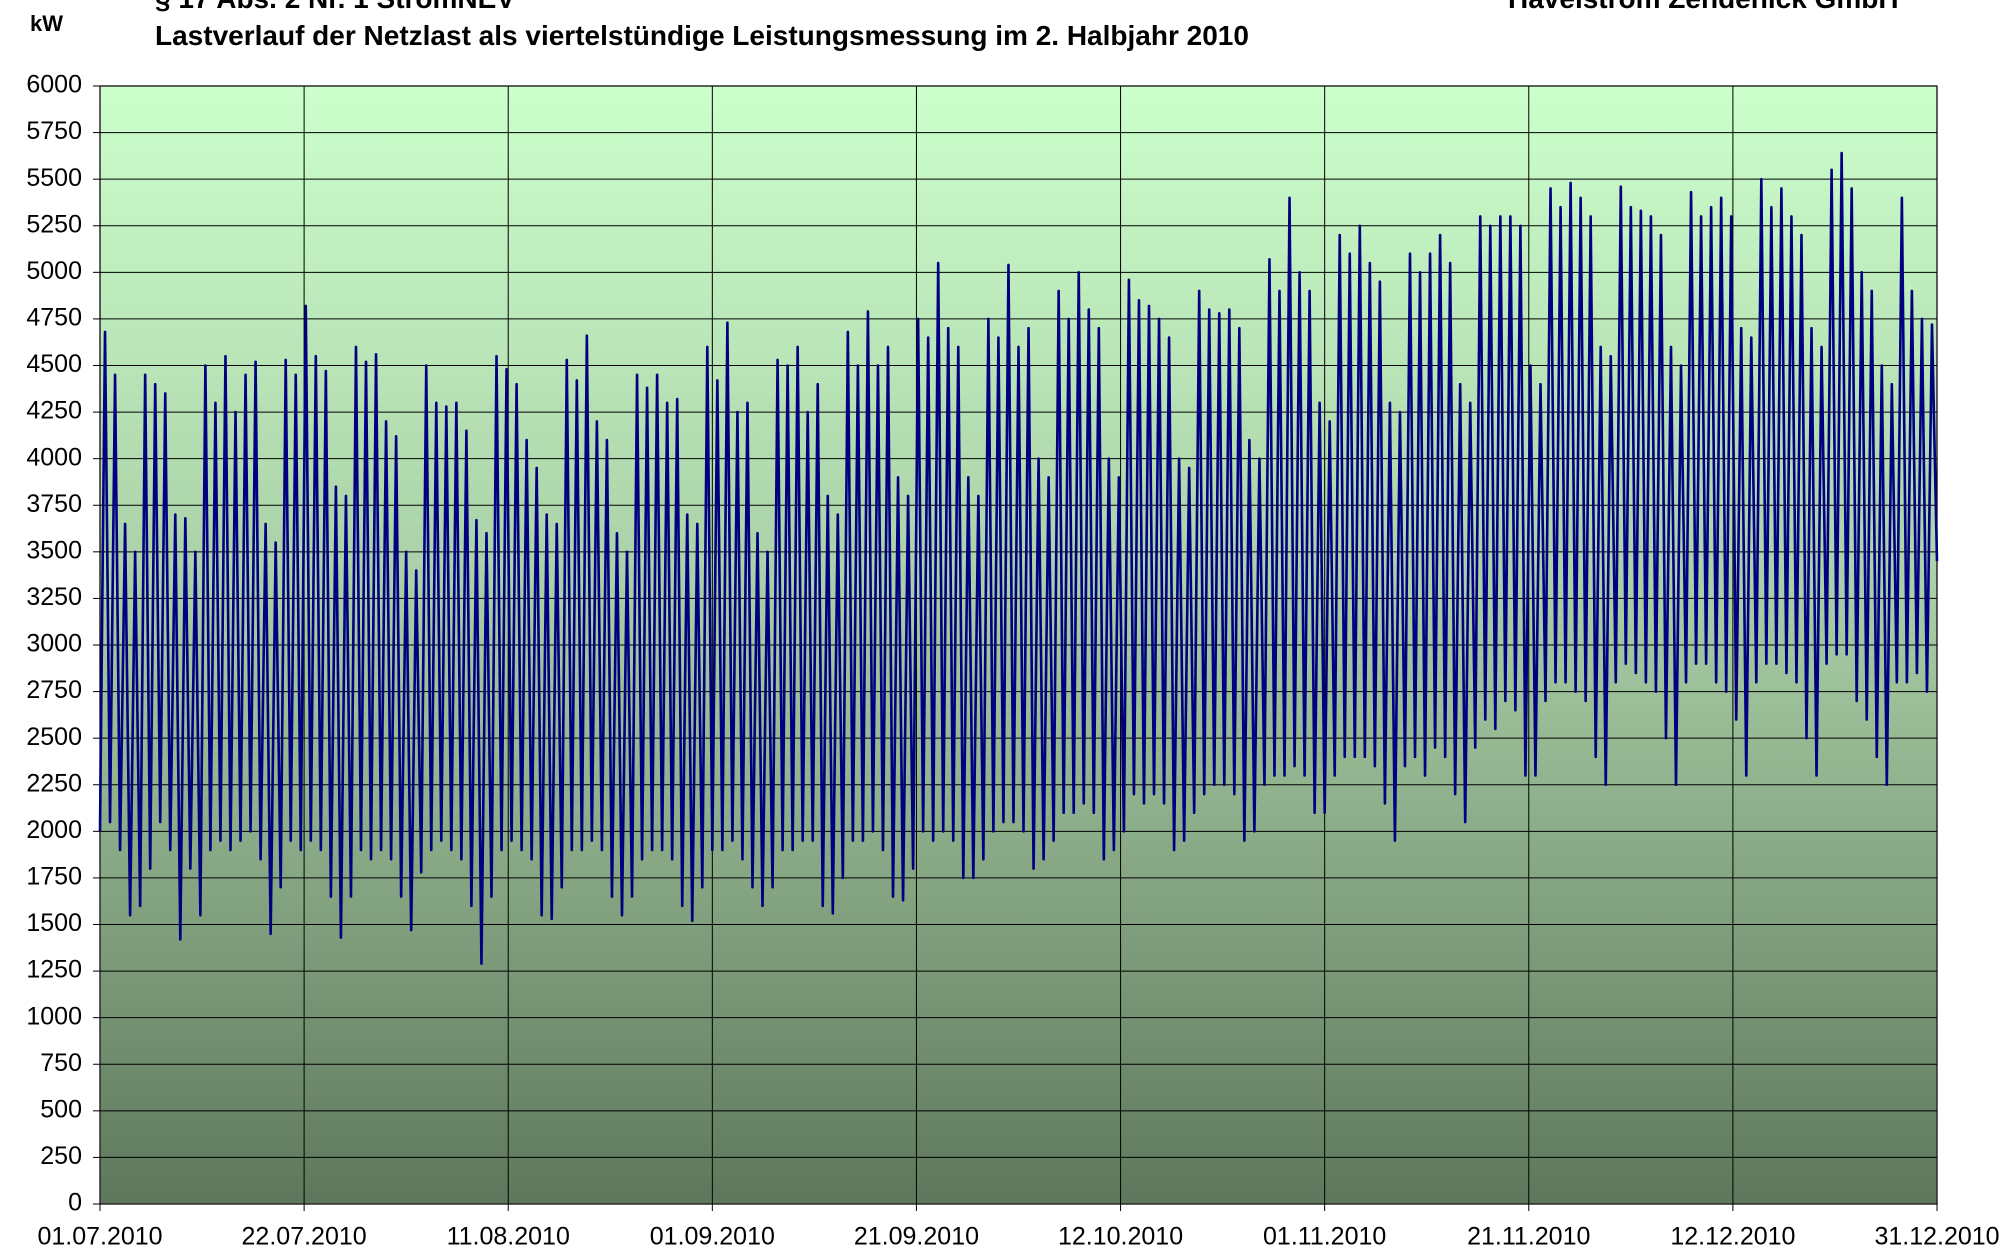 The height and width of the screenshot is (1247, 2011). What do you see at coordinates (54, 364) in the screenshot?
I see `y-tick-label: 4500` at bounding box center [54, 364].